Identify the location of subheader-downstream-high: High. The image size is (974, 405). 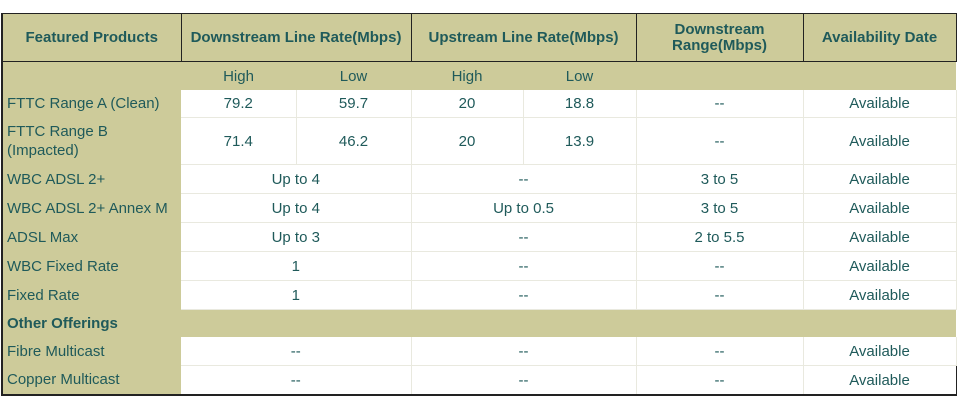
(238, 75).